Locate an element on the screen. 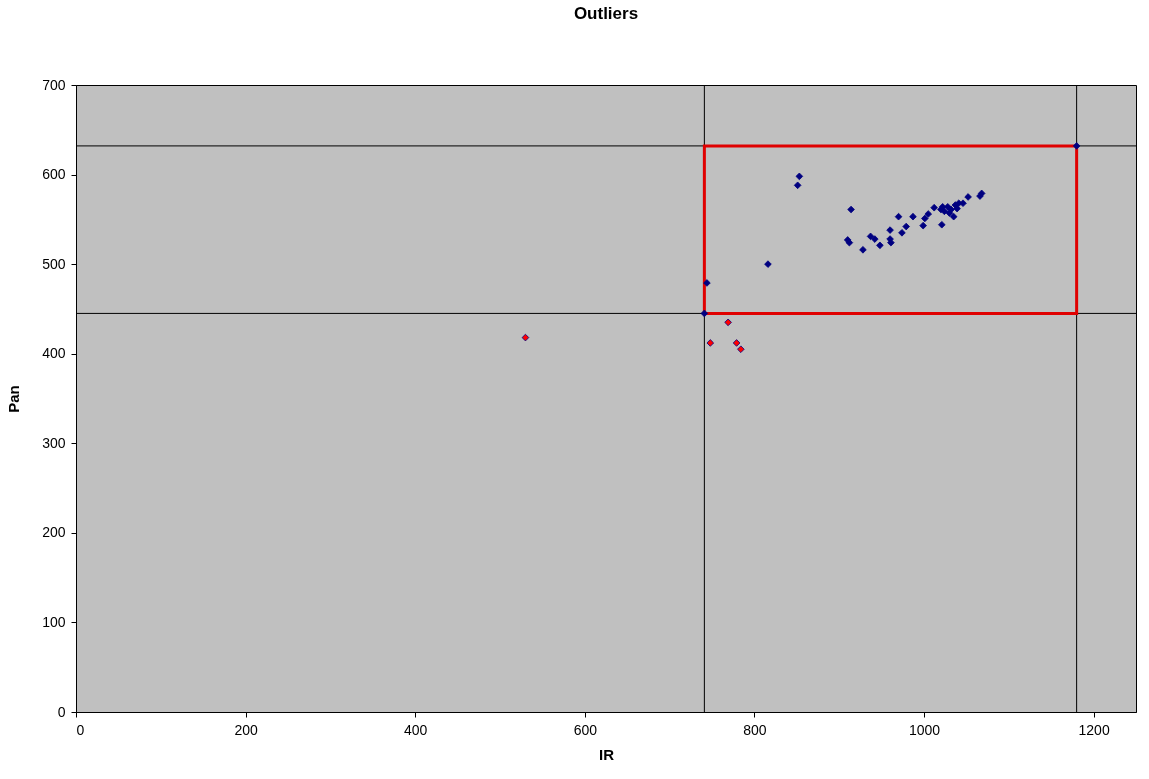 The height and width of the screenshot is (779, 1149). y-tick-label: 0 is located at coordinates (61, 711).